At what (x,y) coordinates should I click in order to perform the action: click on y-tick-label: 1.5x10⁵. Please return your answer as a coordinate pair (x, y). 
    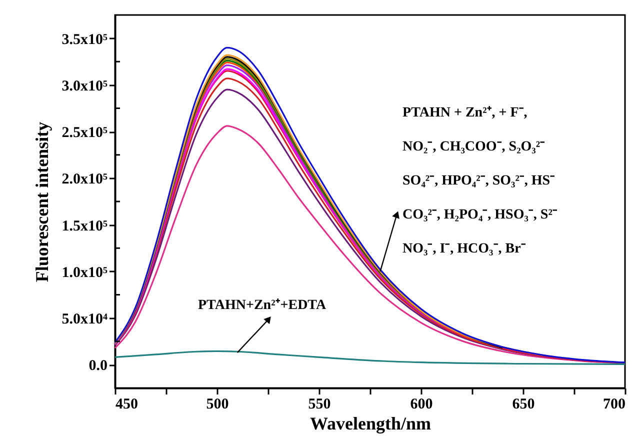
    Looking at the image, I should click on (85, 226).